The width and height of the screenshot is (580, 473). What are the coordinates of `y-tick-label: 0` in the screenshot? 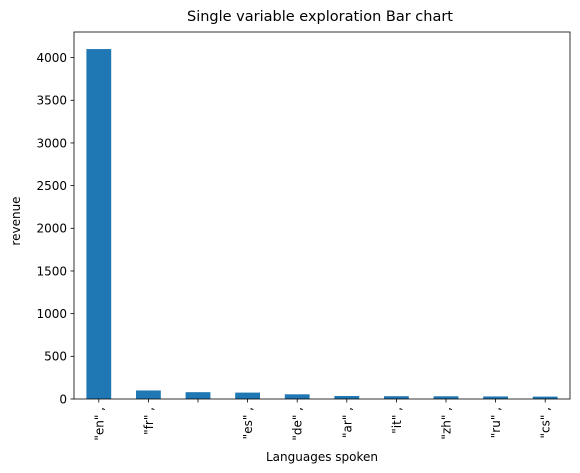 It's located at (63, 399).